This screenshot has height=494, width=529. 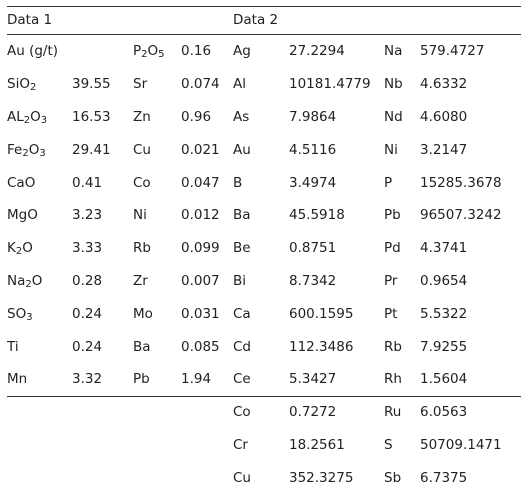 I want to click on data1-label2-cell: Co, so click(x=142, y=182).